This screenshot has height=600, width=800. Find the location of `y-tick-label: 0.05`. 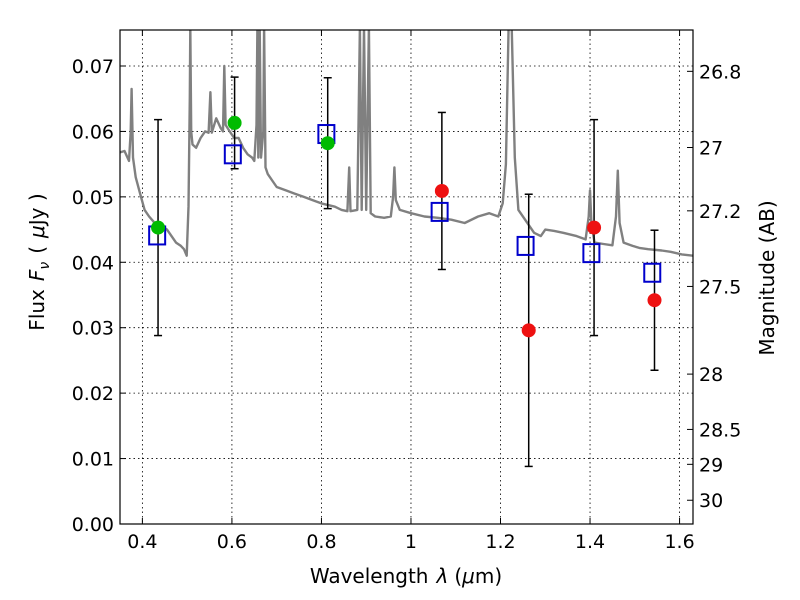

y-tick-label: 0.05 is located at coordinates (93, 198).